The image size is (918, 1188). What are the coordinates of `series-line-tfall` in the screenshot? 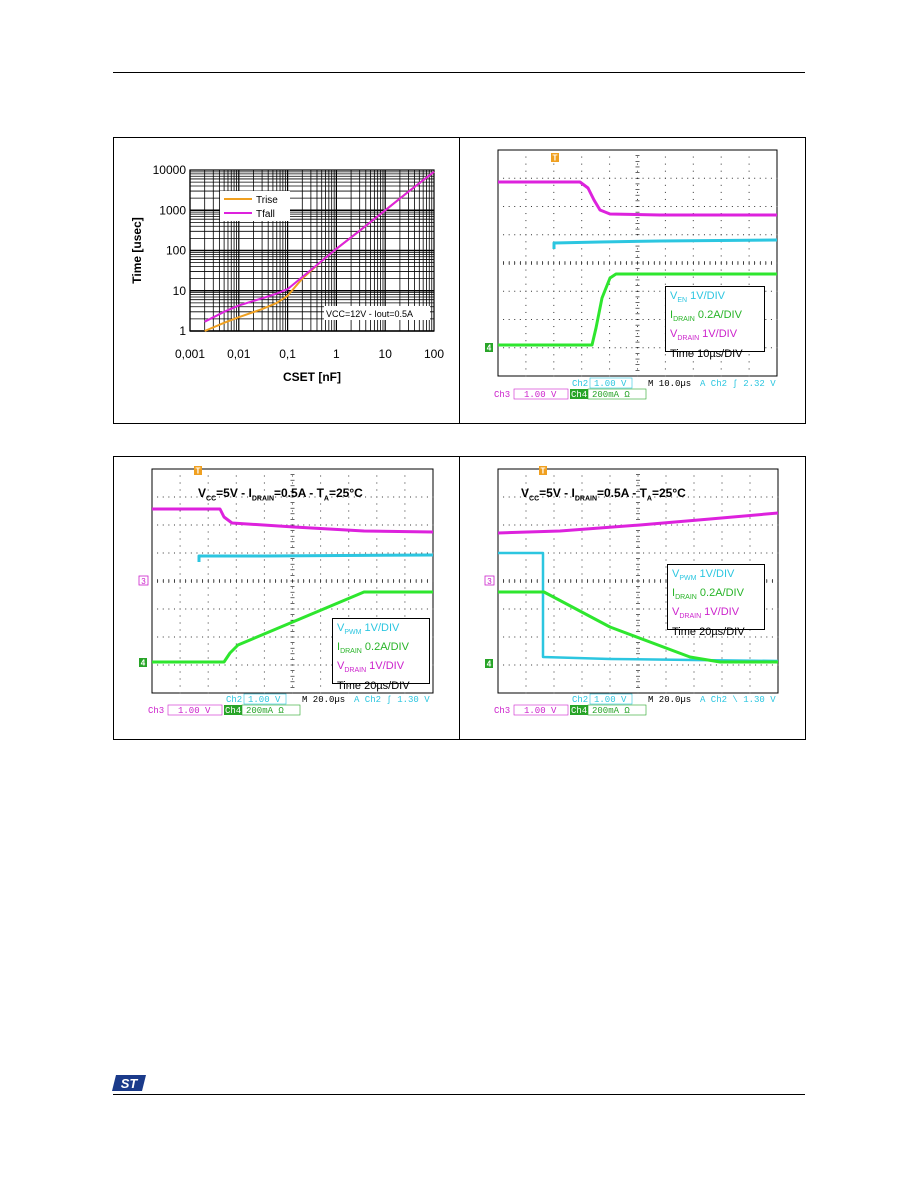 It's located at (319, 247).